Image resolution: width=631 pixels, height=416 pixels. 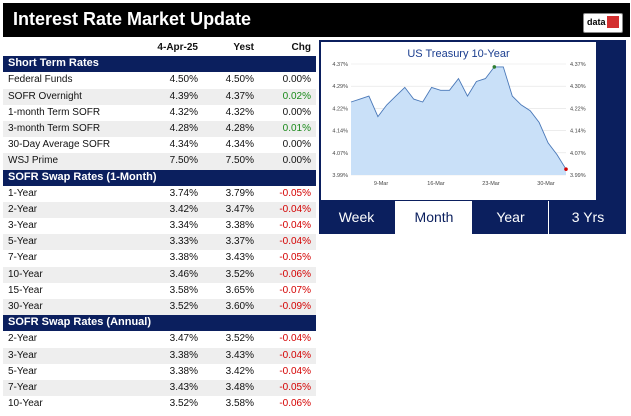 What do you see at coordinates (183, 128) in the screenshot?
I see `rate-today: 4.28%` at bounding box center [183, 128].